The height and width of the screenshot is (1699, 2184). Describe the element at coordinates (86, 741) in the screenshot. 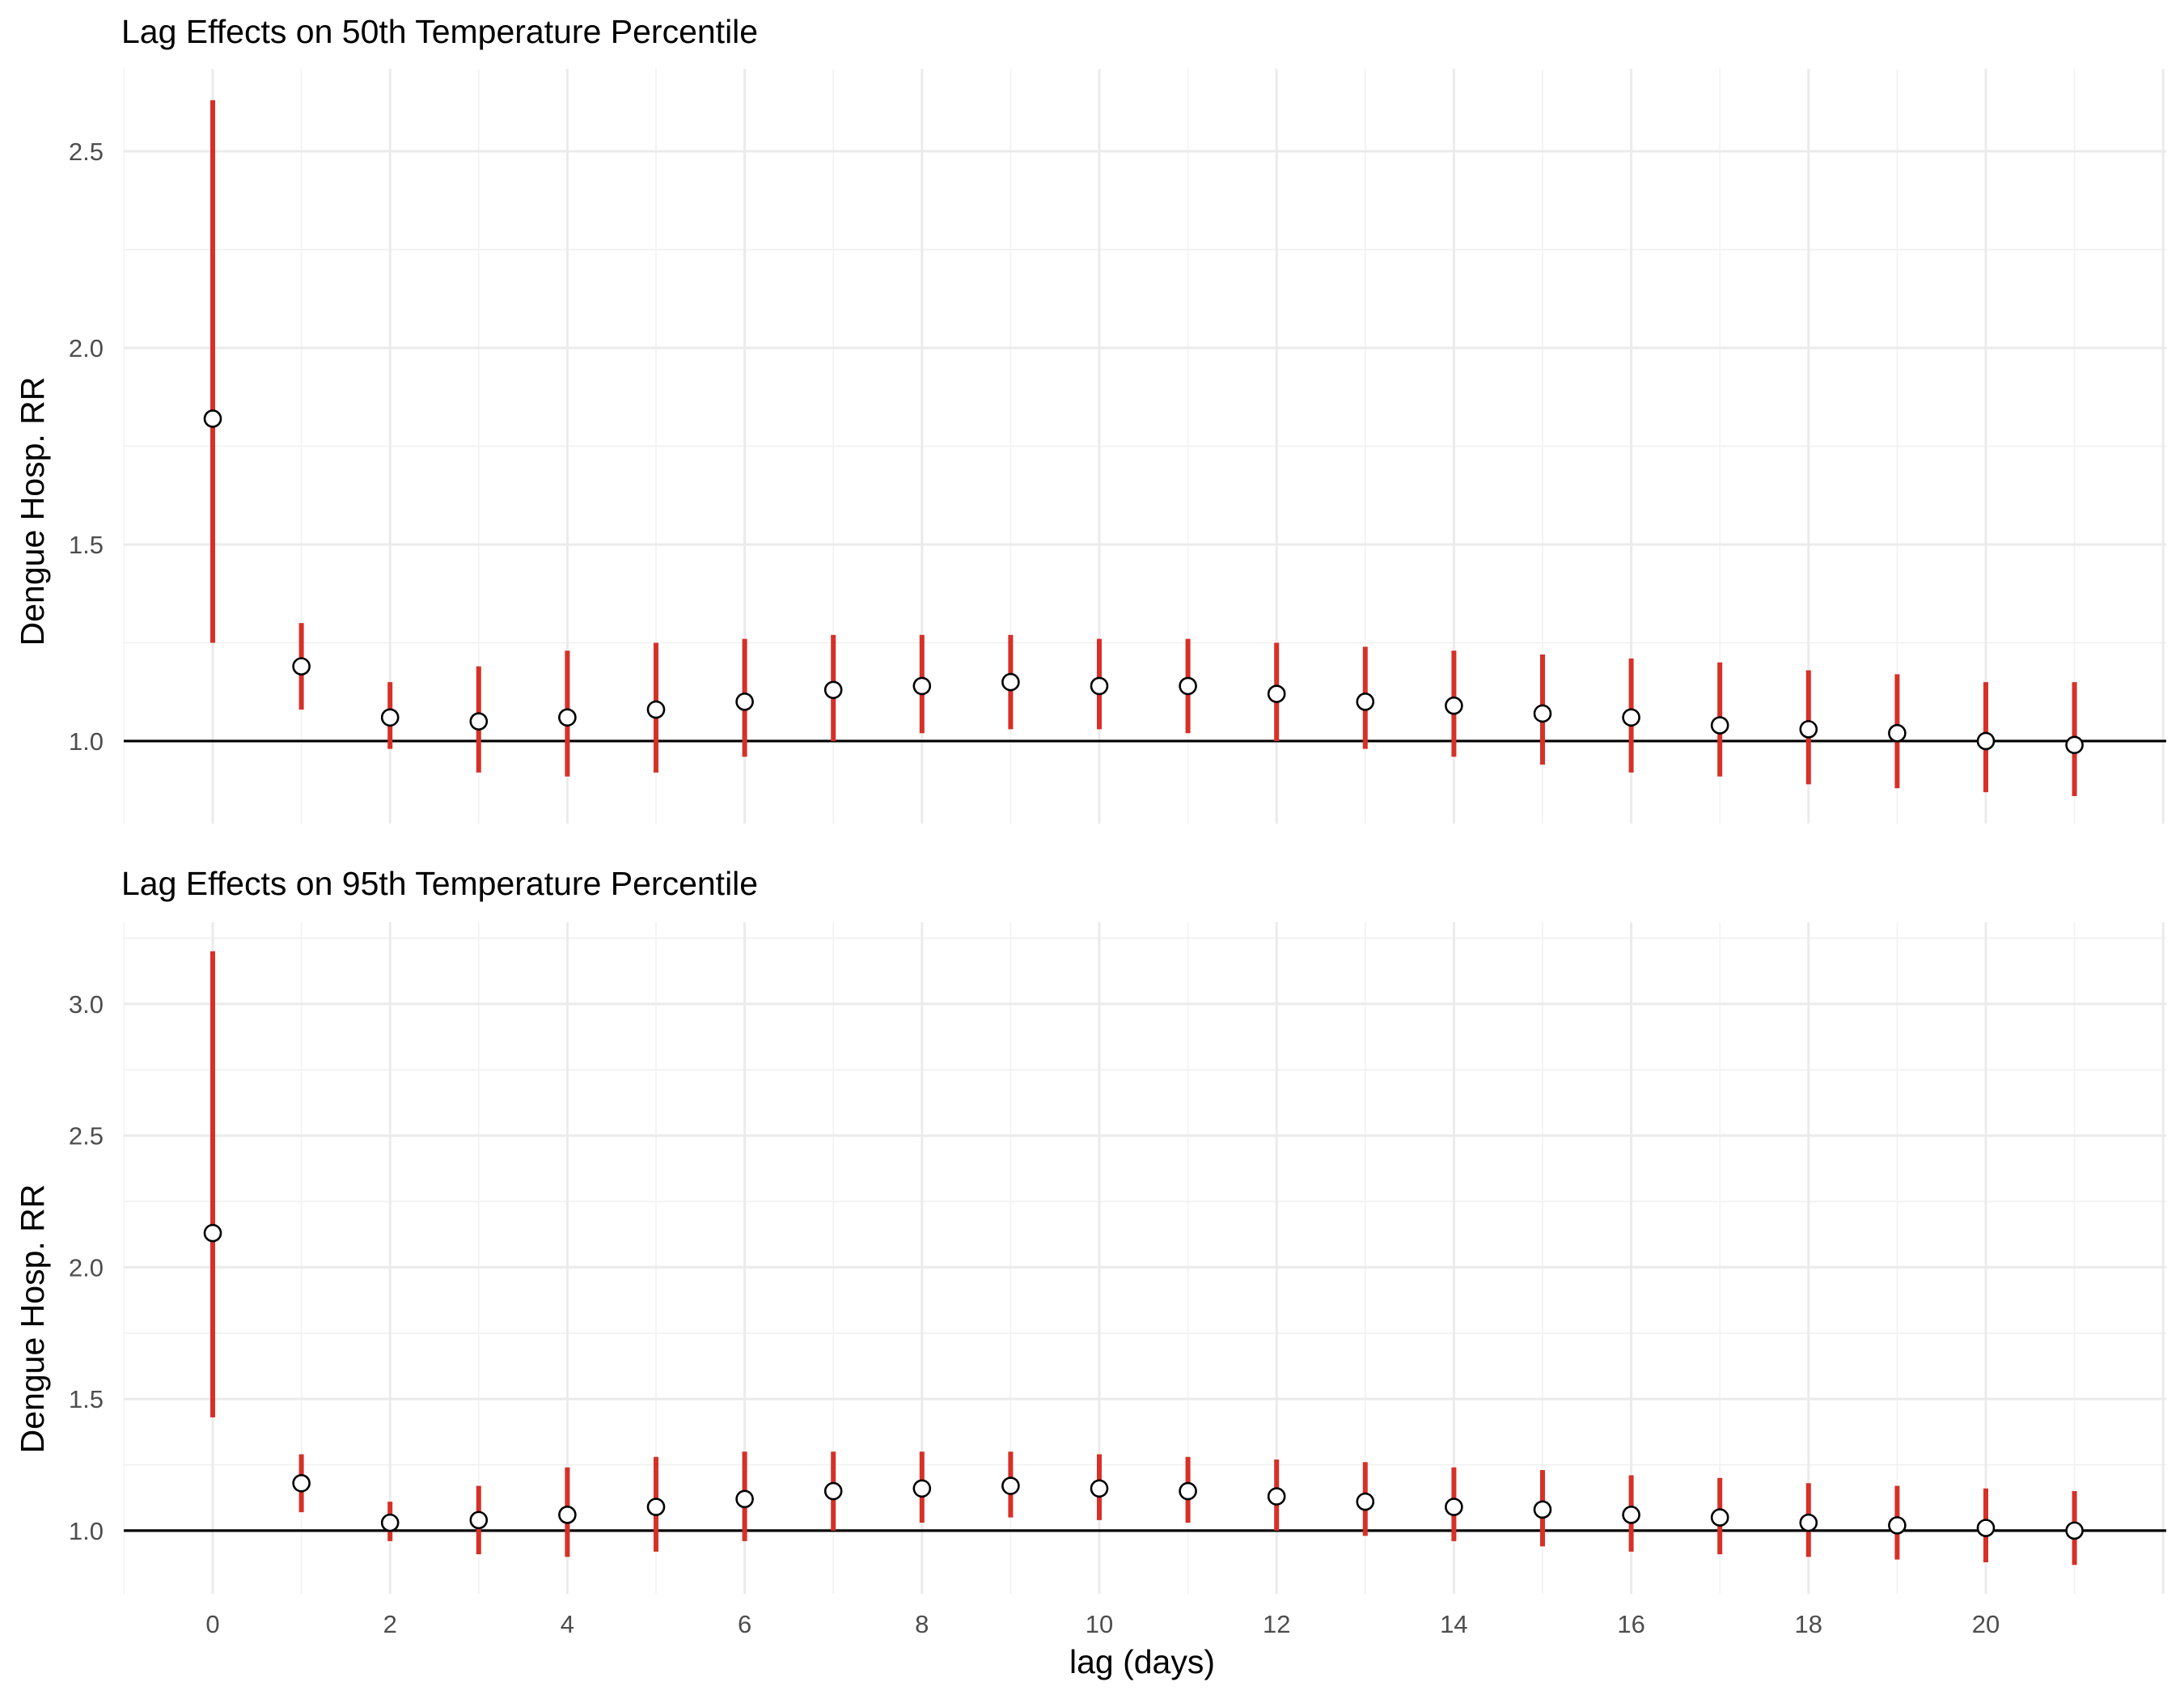

I see `p50-y-tick-label: 1.0` at that location.